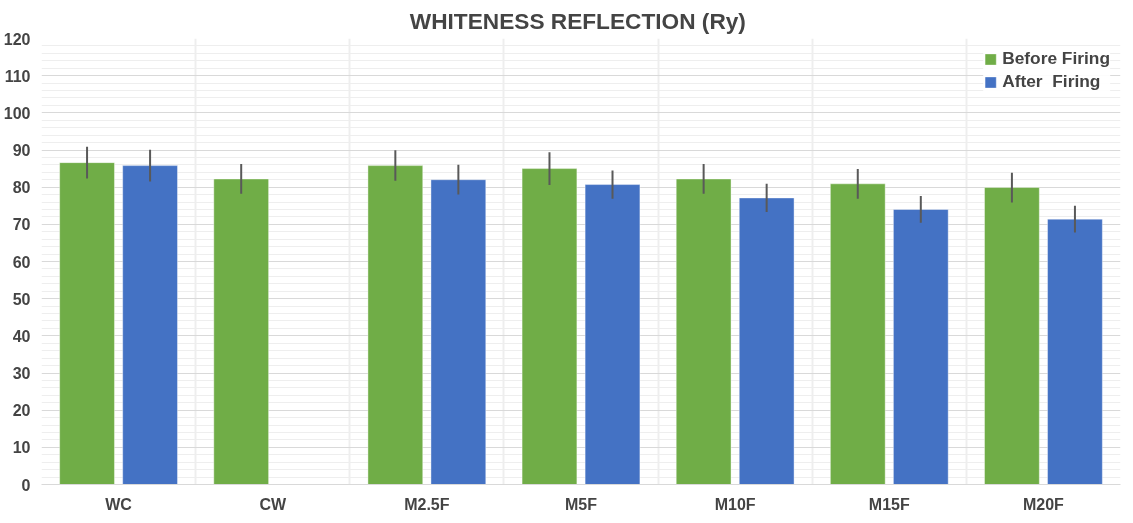  I want to click on y-tick-label: 90, so click(21, 150).